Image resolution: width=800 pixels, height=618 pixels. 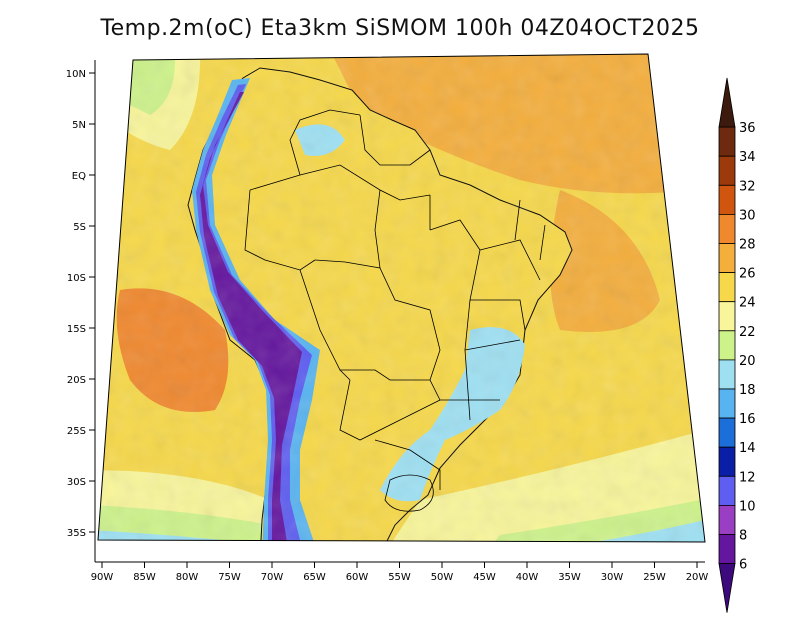 What do you see at coordinates (399, 577) in the screenshot?
I see `lon-label: 55W` at bounding box center [399, 577].